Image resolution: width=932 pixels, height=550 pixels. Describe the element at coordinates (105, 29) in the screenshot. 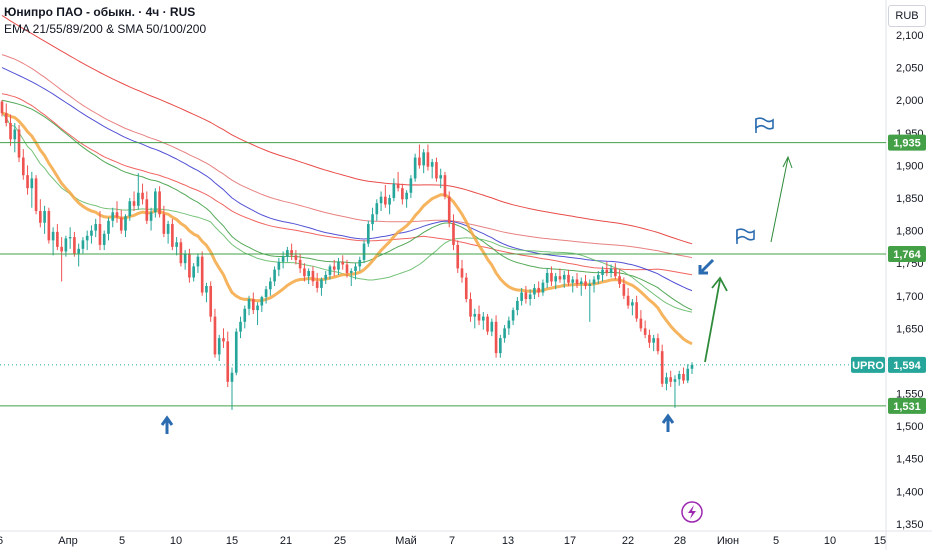

I see `indicator-legend: EMA 21/55/89/200 & SMA 50/100/200` at that location.